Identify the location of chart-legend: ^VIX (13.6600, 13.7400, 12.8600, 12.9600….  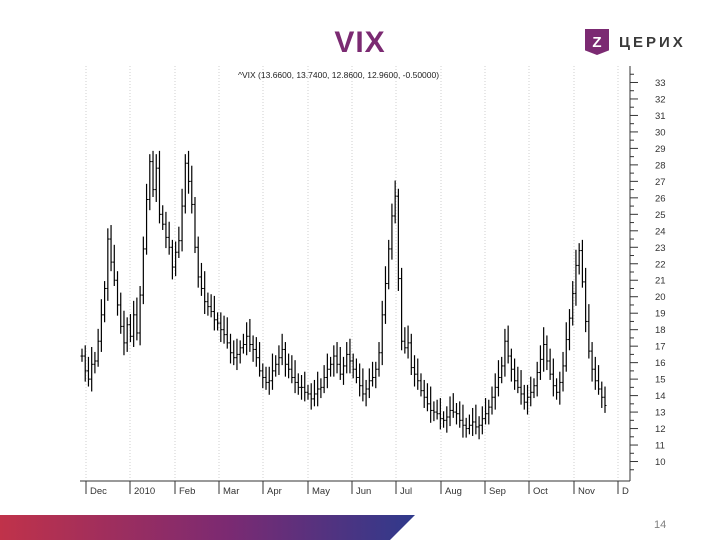
(338, 75).